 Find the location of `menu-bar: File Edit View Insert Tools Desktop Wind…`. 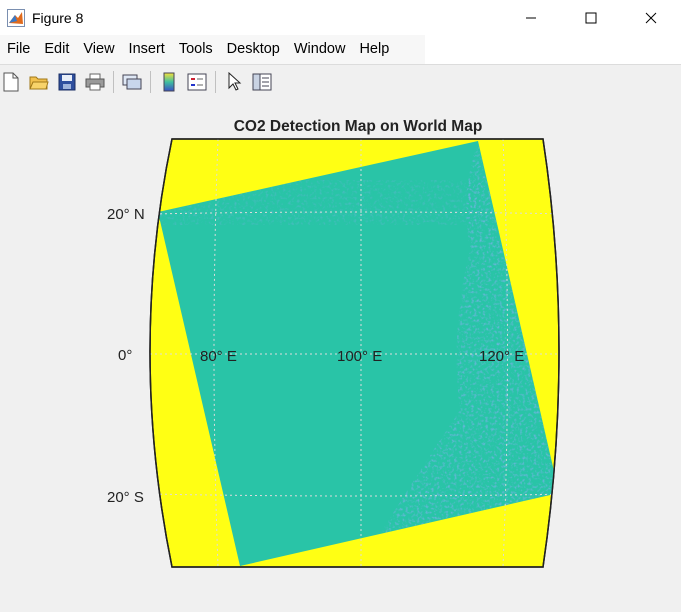

menu-bar: File Edit View Insert Tools Desktop Wind… is located at coordinates (340, 49).